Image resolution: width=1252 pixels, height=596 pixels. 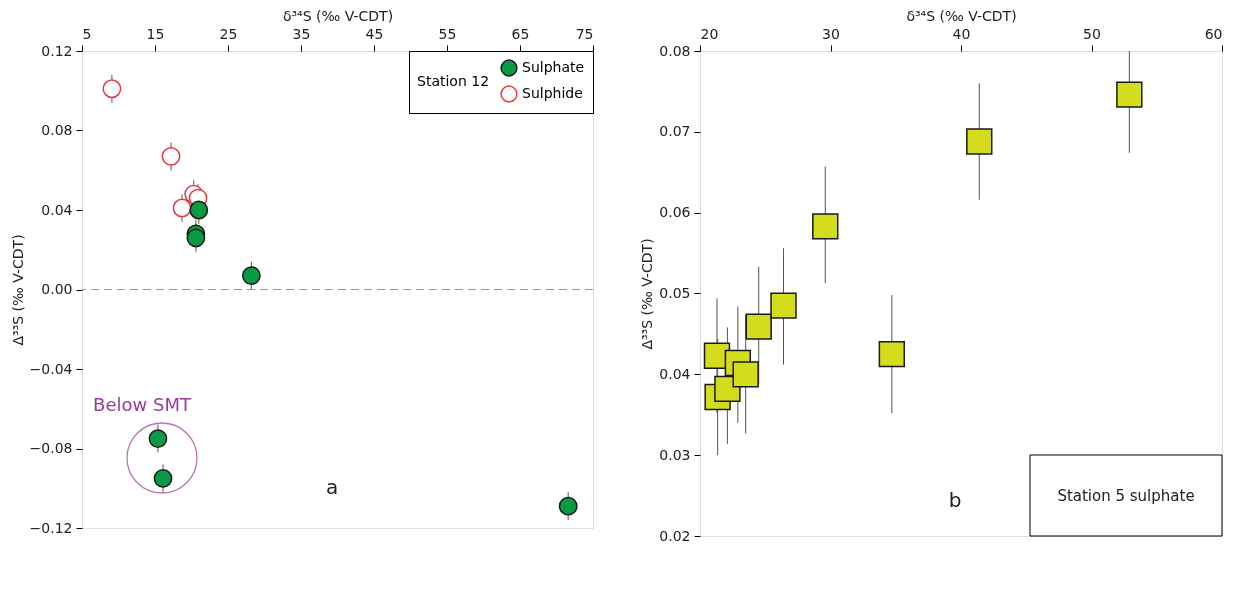 What do you see at coordinates (955, 500) in the screenshot?
I see `annotation: b` at bounding box center [955, 500].